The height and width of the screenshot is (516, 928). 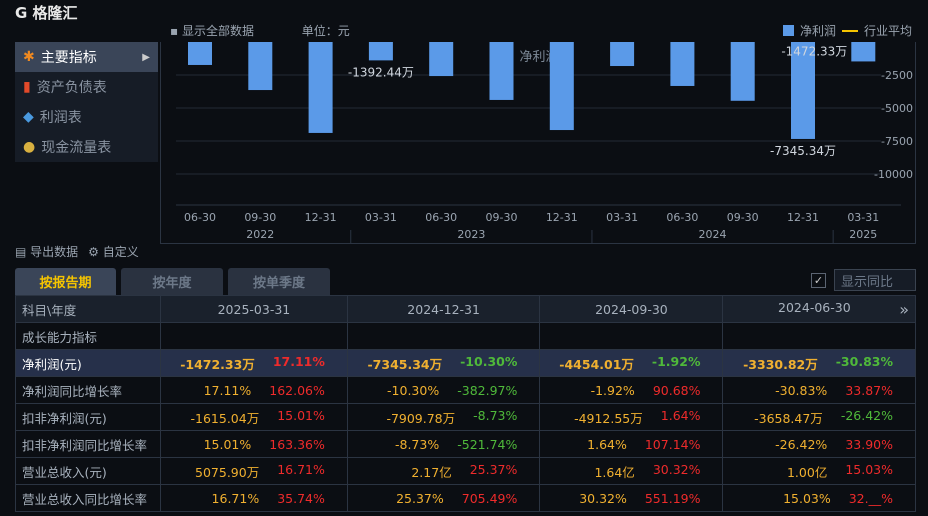 What do you see at coordinates (421, 418) in the screenshot?
I see `value: -7909.78万` at bounding box center [421, 418].